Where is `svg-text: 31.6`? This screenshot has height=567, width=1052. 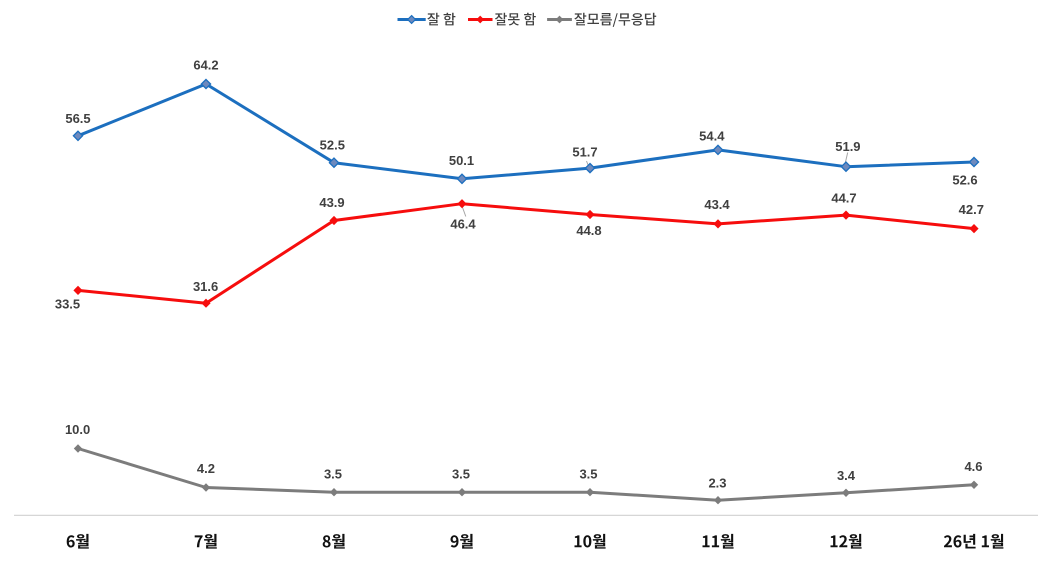 svg-text: 31.6 is located at coordinates (205, 286).